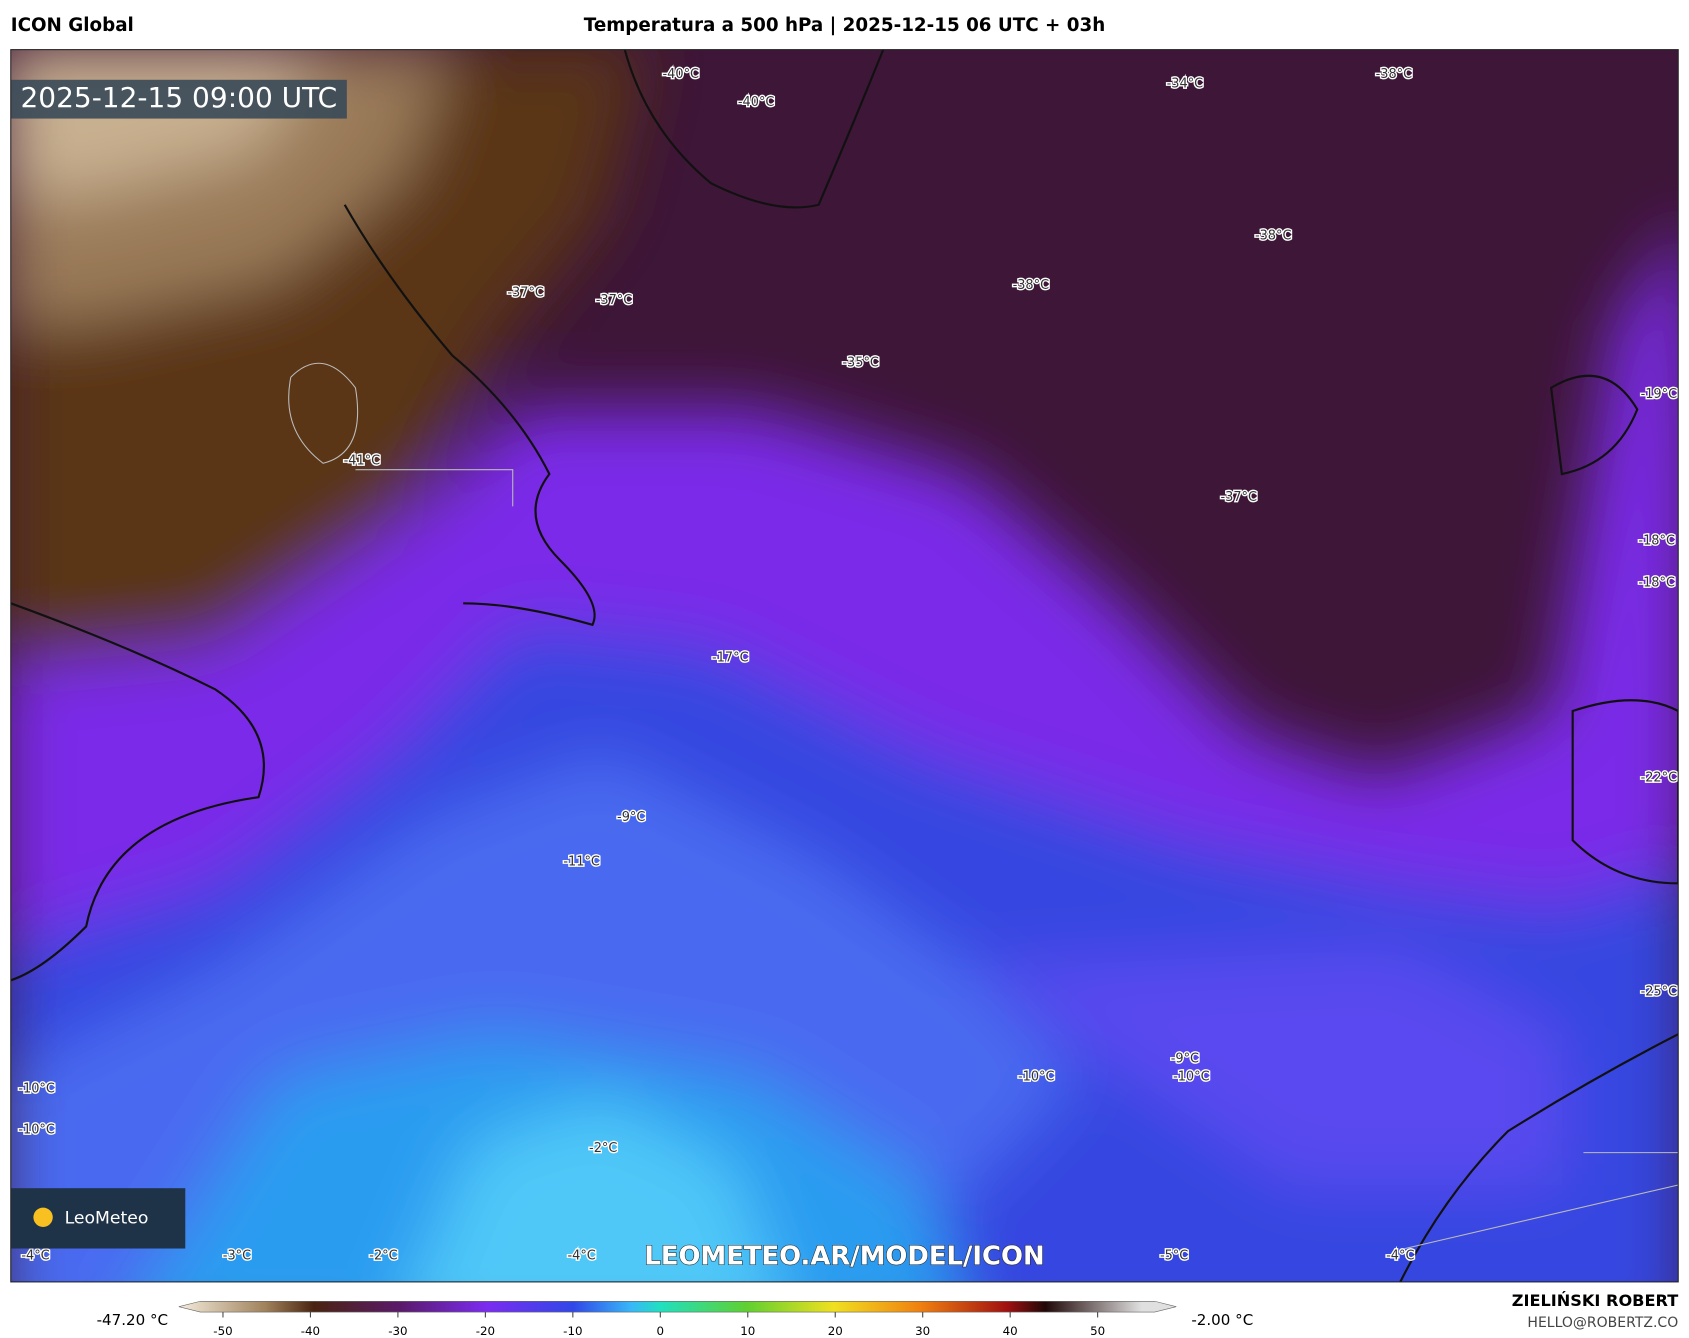 This screenshot has height=1338, width=1689. I want to click on temperature-label: -35°C, so click(860, 363).